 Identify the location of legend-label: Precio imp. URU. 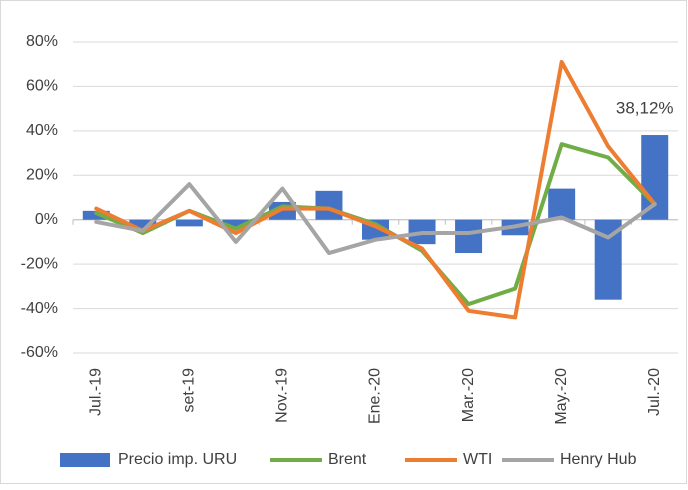
(177, 459).